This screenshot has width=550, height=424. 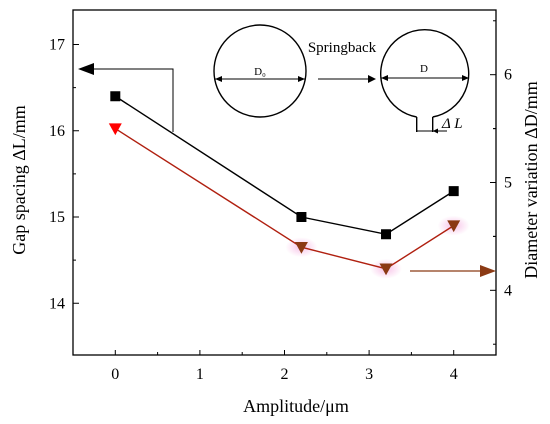 What do you see at coordinates (377, 247) in the screenshot?
I see `marker-glows` at bounding box center [377, 247].